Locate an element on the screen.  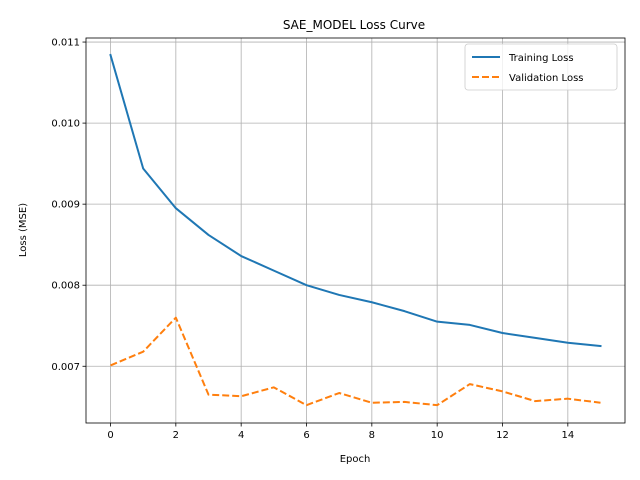
legend-label-training-loss: Training Loss is located at coordinates (541, 58).